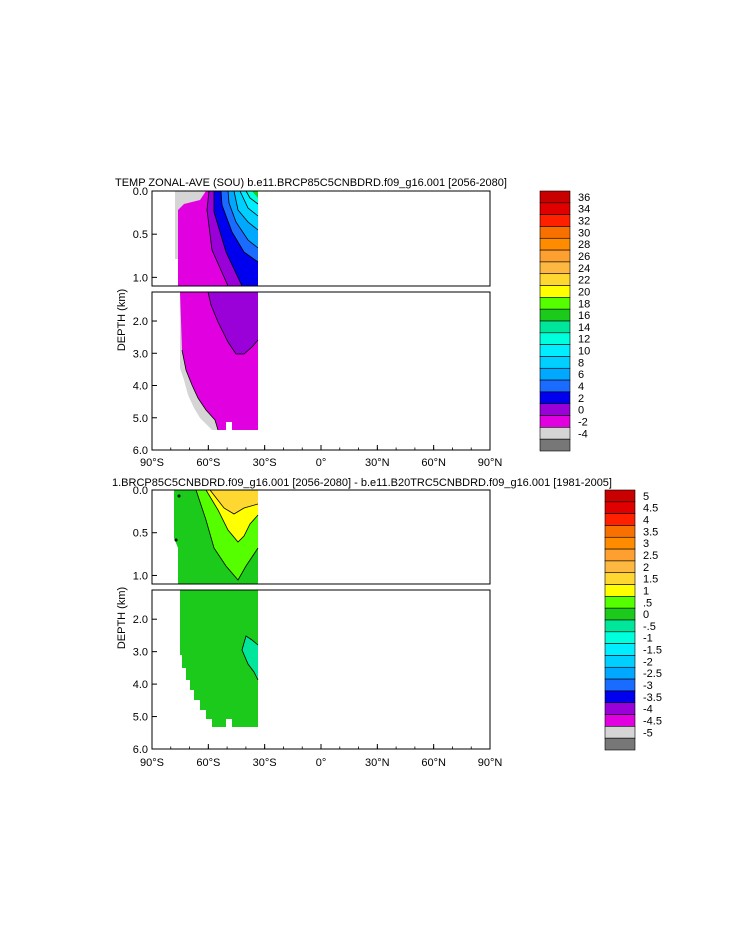 This screenshot has width=733, height=945. I want to click on colorbar-label: 16, so click(584, 316).